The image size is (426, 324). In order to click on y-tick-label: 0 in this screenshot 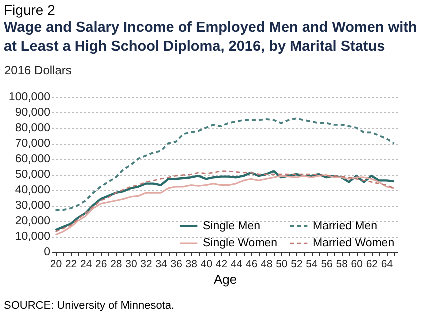, I will do `click(47, 252)`.